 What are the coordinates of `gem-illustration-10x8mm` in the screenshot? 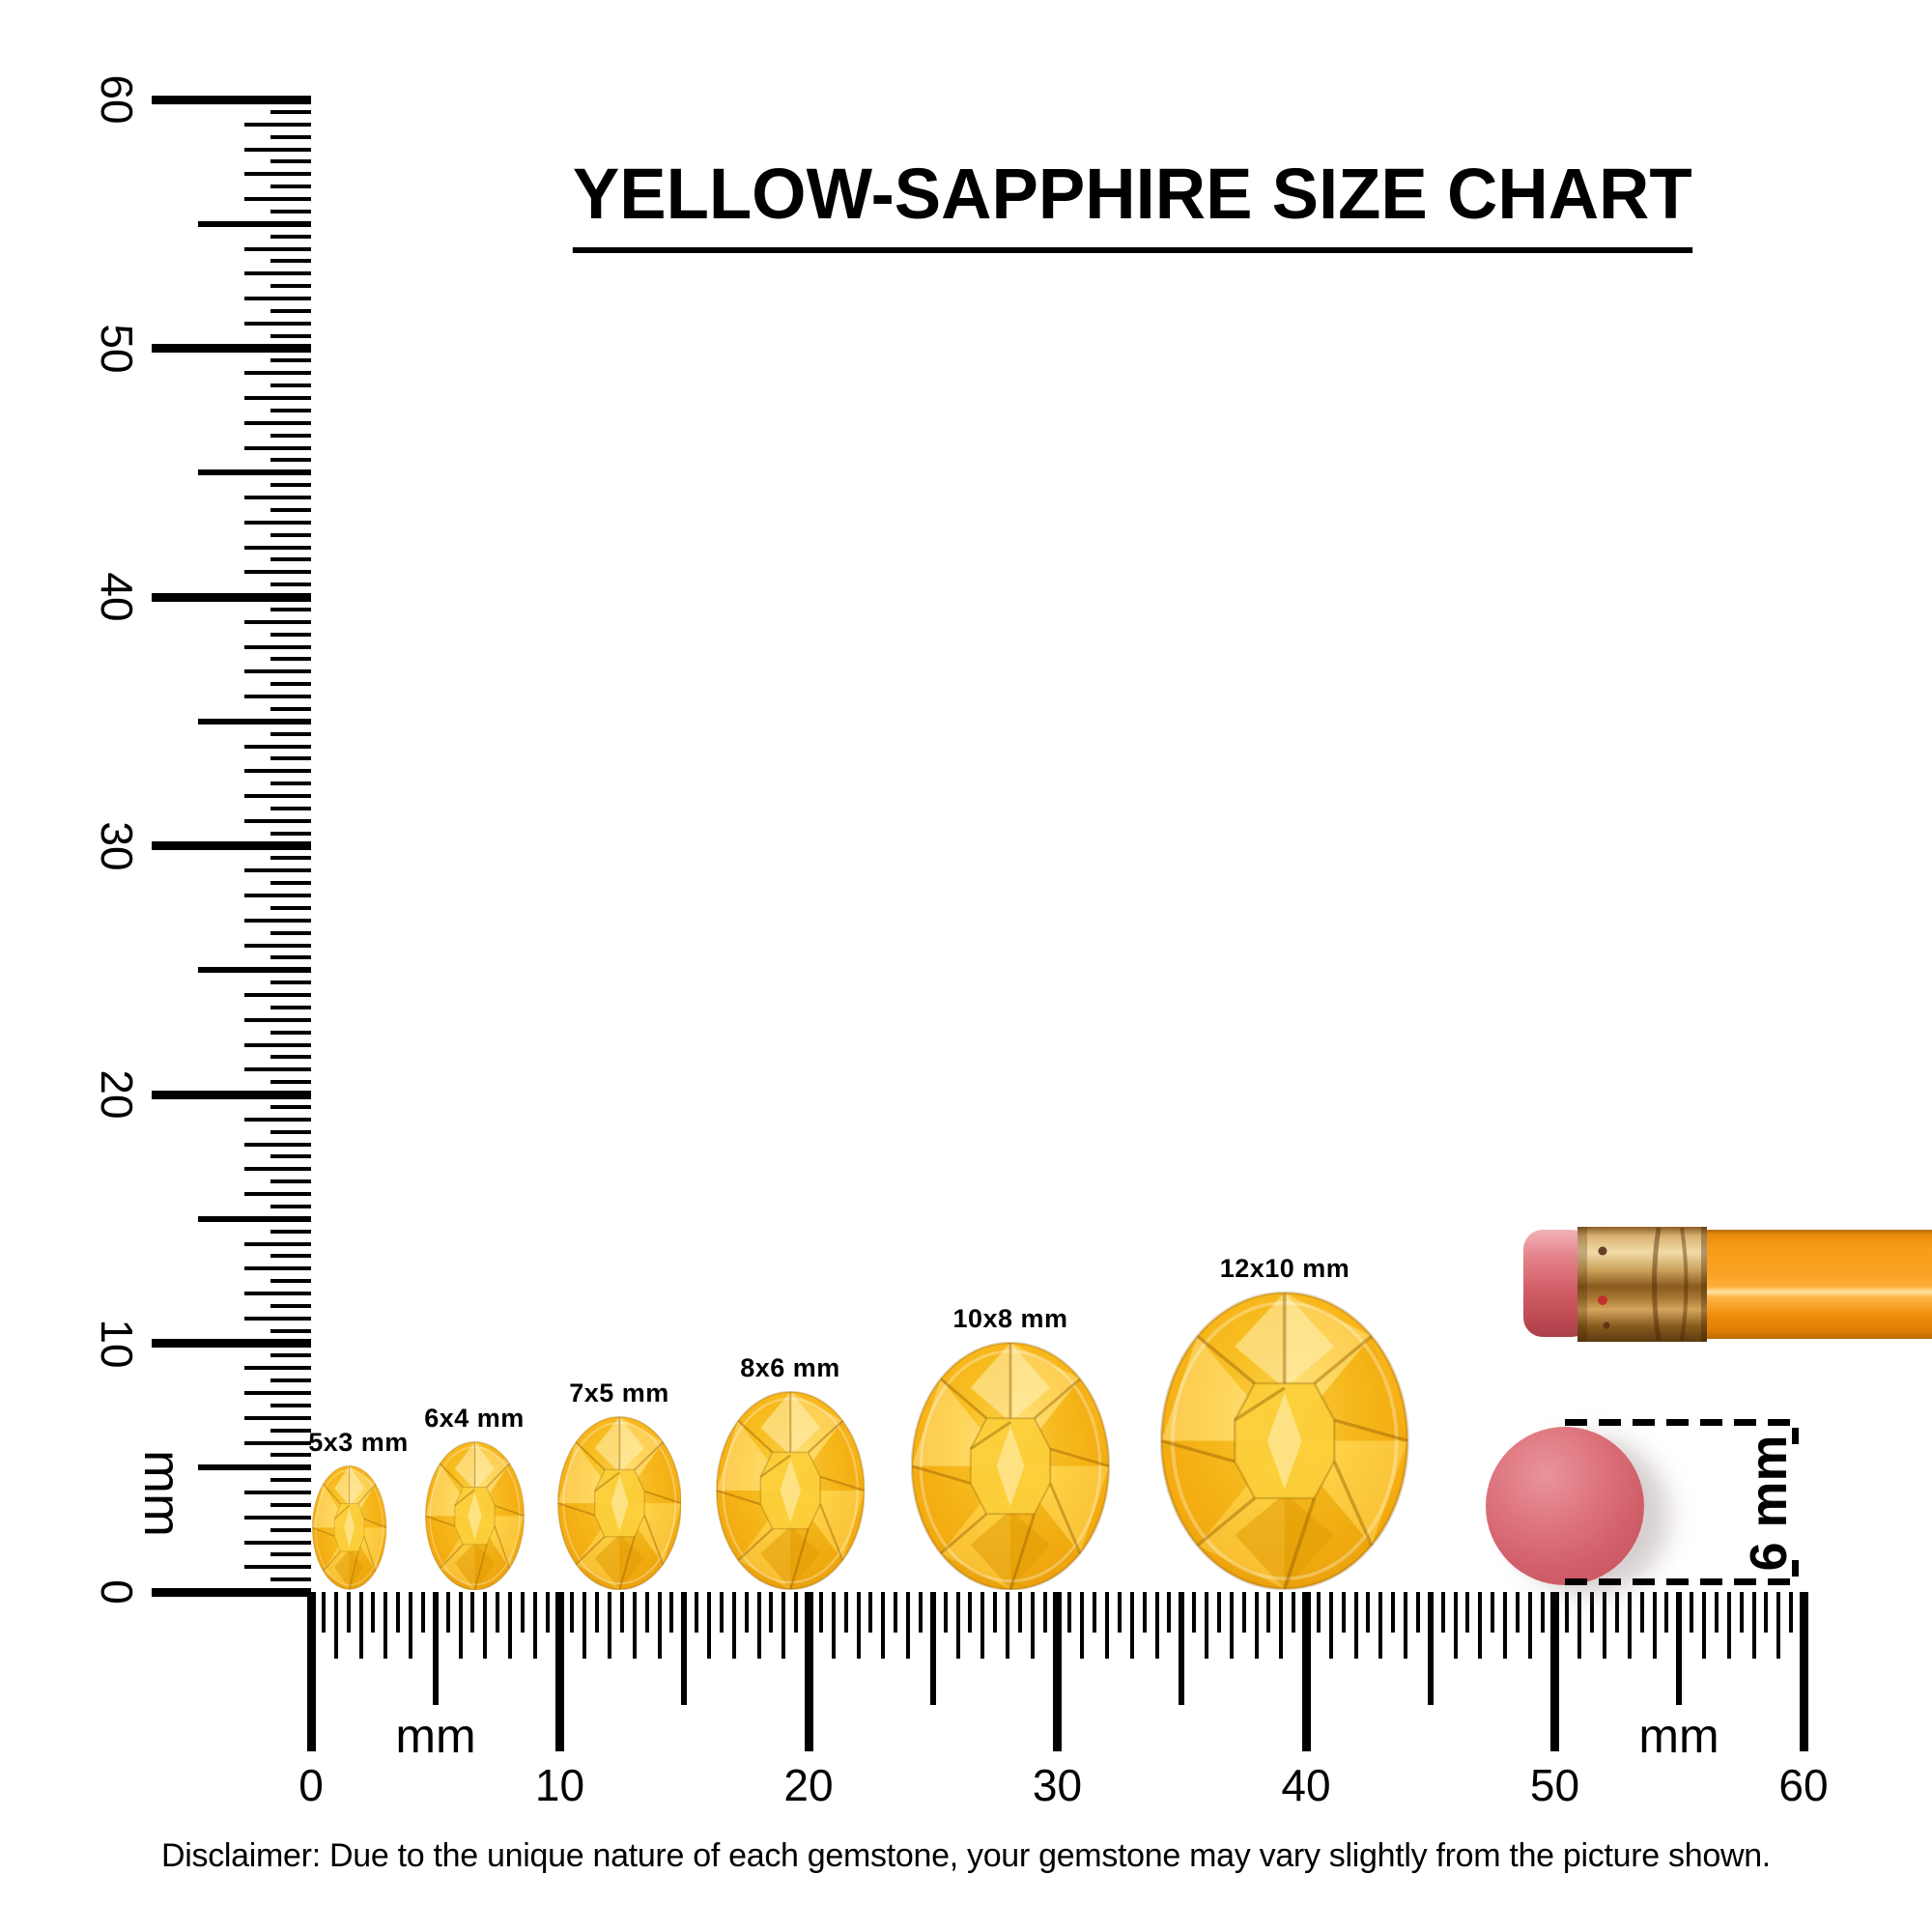 It's located at (1011, 1465).